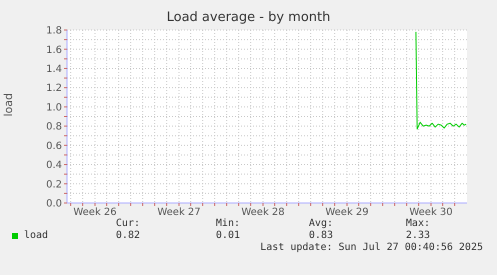 This screenshot has width=497, height=275. Describe the element at coordinates (54, 166) in the screenshot. I see `y-tick-label: 0.4` at that location.